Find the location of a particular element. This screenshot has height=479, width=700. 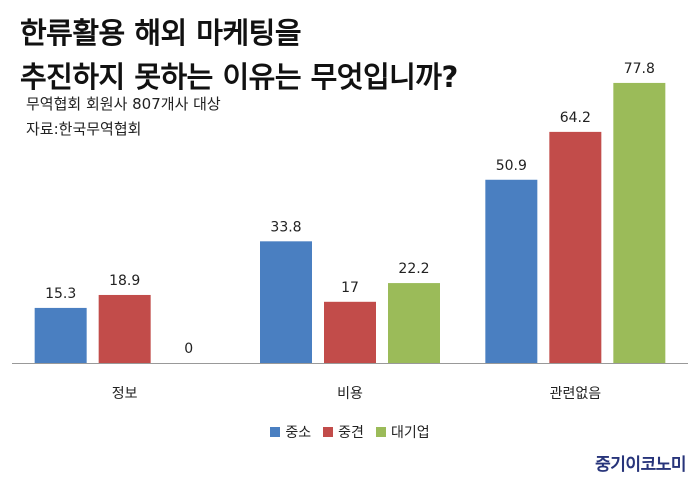

data-label-중견-비용: 17 is located at coordinates (350, 288).